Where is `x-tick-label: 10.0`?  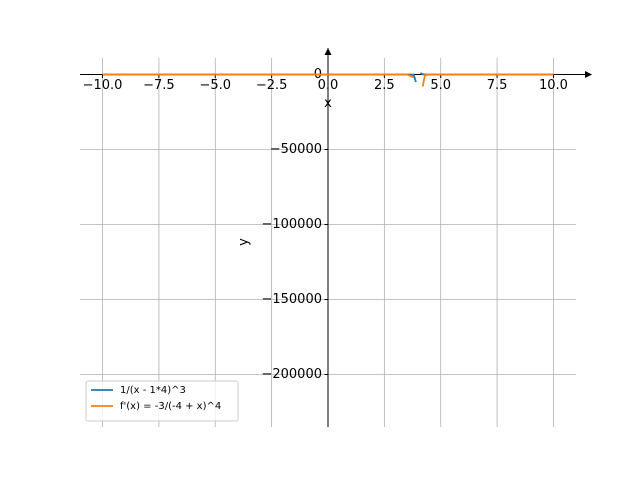 x-tick-label: 10.0 is located at coordinates (553, 85).